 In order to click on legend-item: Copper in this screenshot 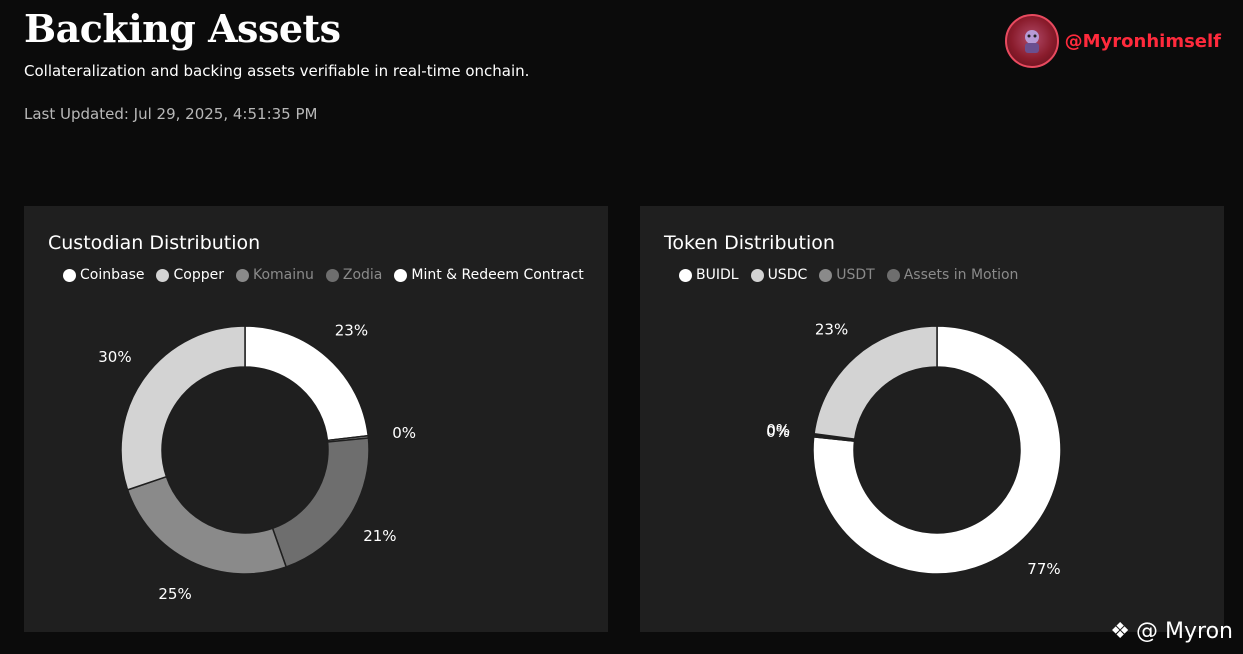, I will do `click(190, 275)`.